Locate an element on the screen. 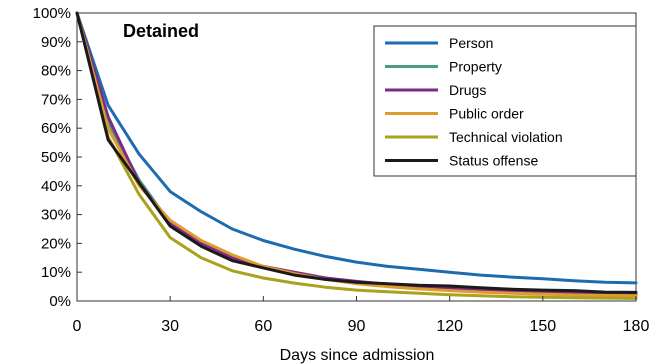  x-tick-label: 90 is located at coordinates (357, 326).